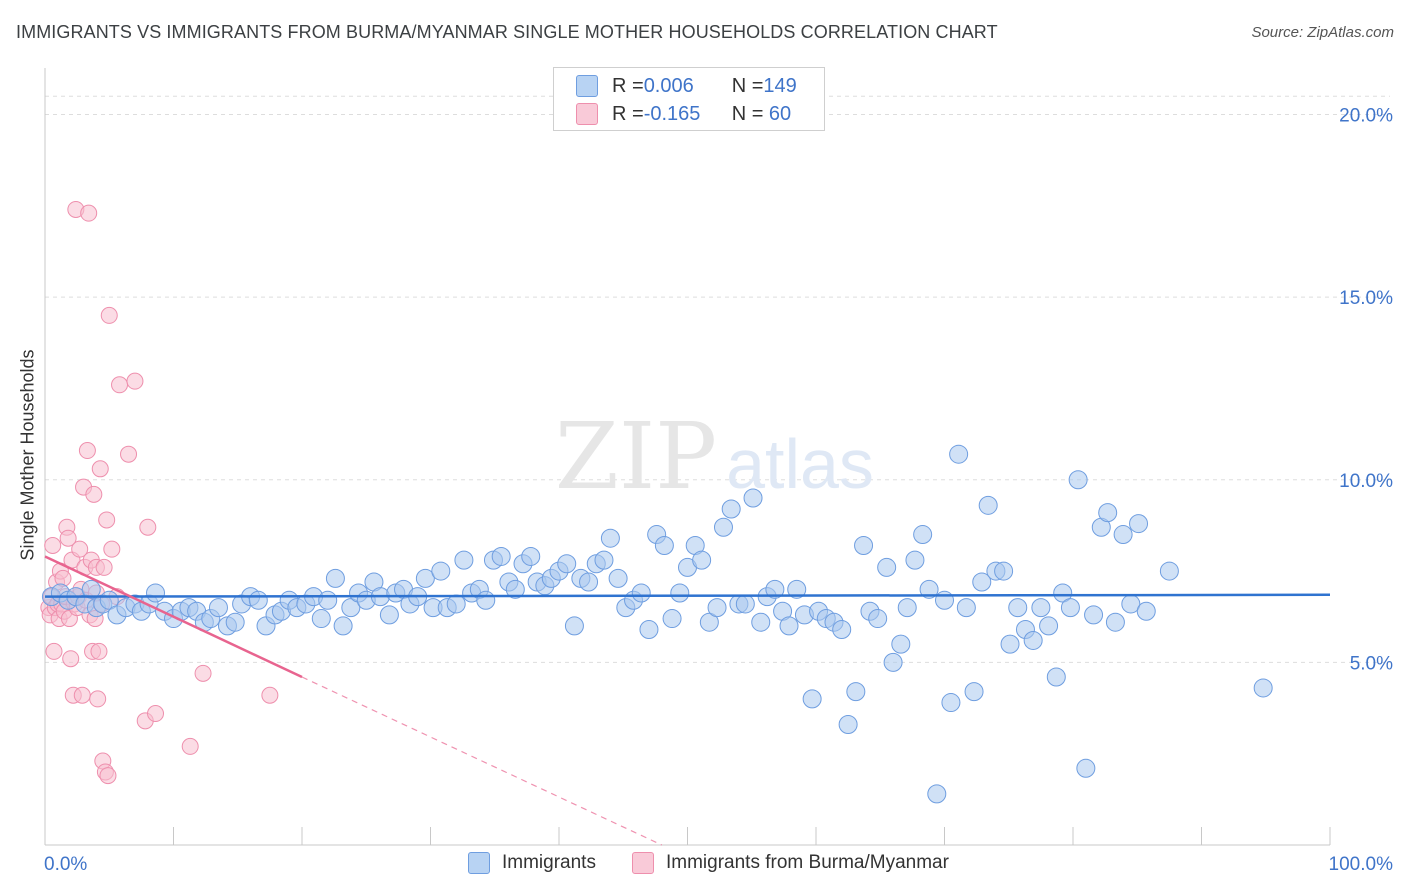 The image size is (1406, 892). What do you see at coordinates (683, 114) in the screenshot?
I see `legend-row-burma: R = -0.165 N = 60` at bounding box center [683, 114].